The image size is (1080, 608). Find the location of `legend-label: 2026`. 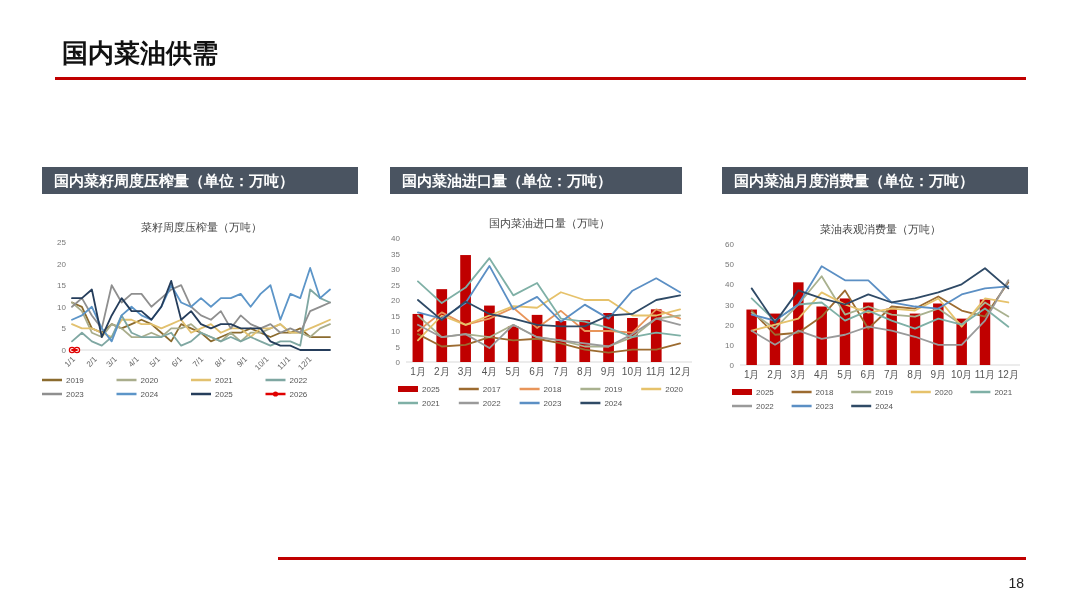

legend-label: 2026 is located at coordinates (298, 394).